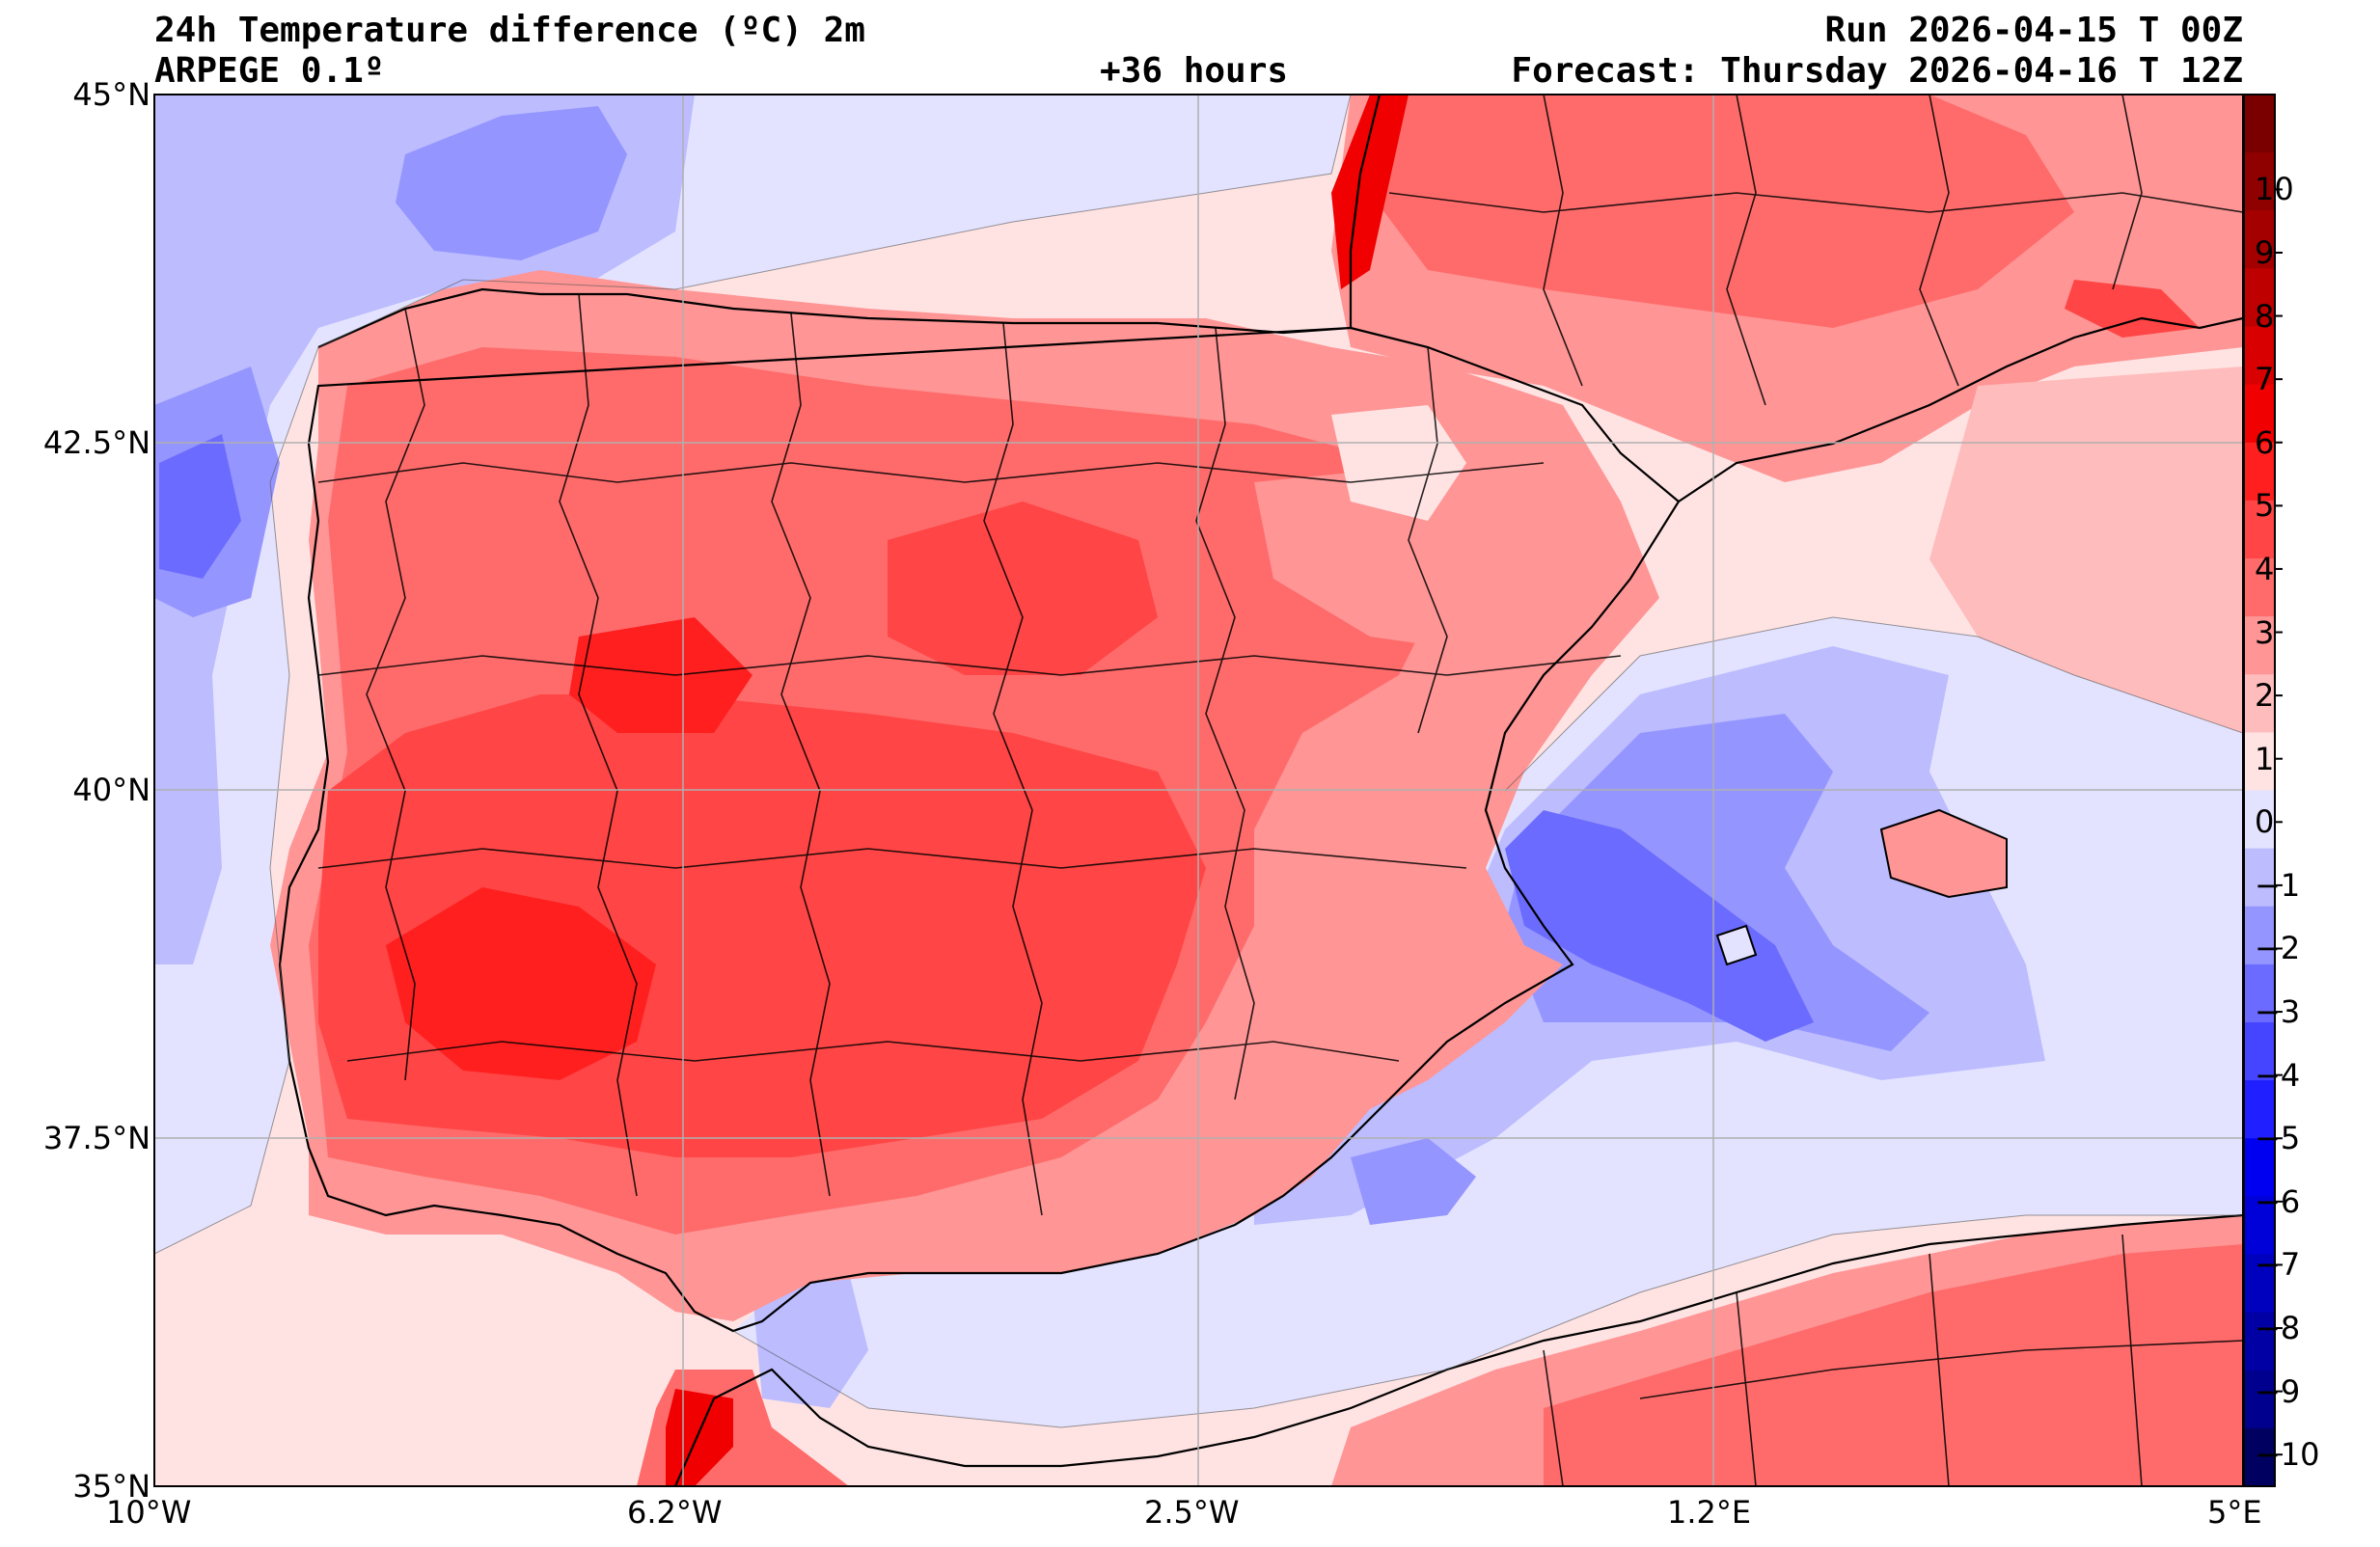 The height and width of the screenshot is (1547, 2380). Describe the element at coordinates (2278, 1075) in the screenshot. I see `colorbar-tick-label: −4` at that location.